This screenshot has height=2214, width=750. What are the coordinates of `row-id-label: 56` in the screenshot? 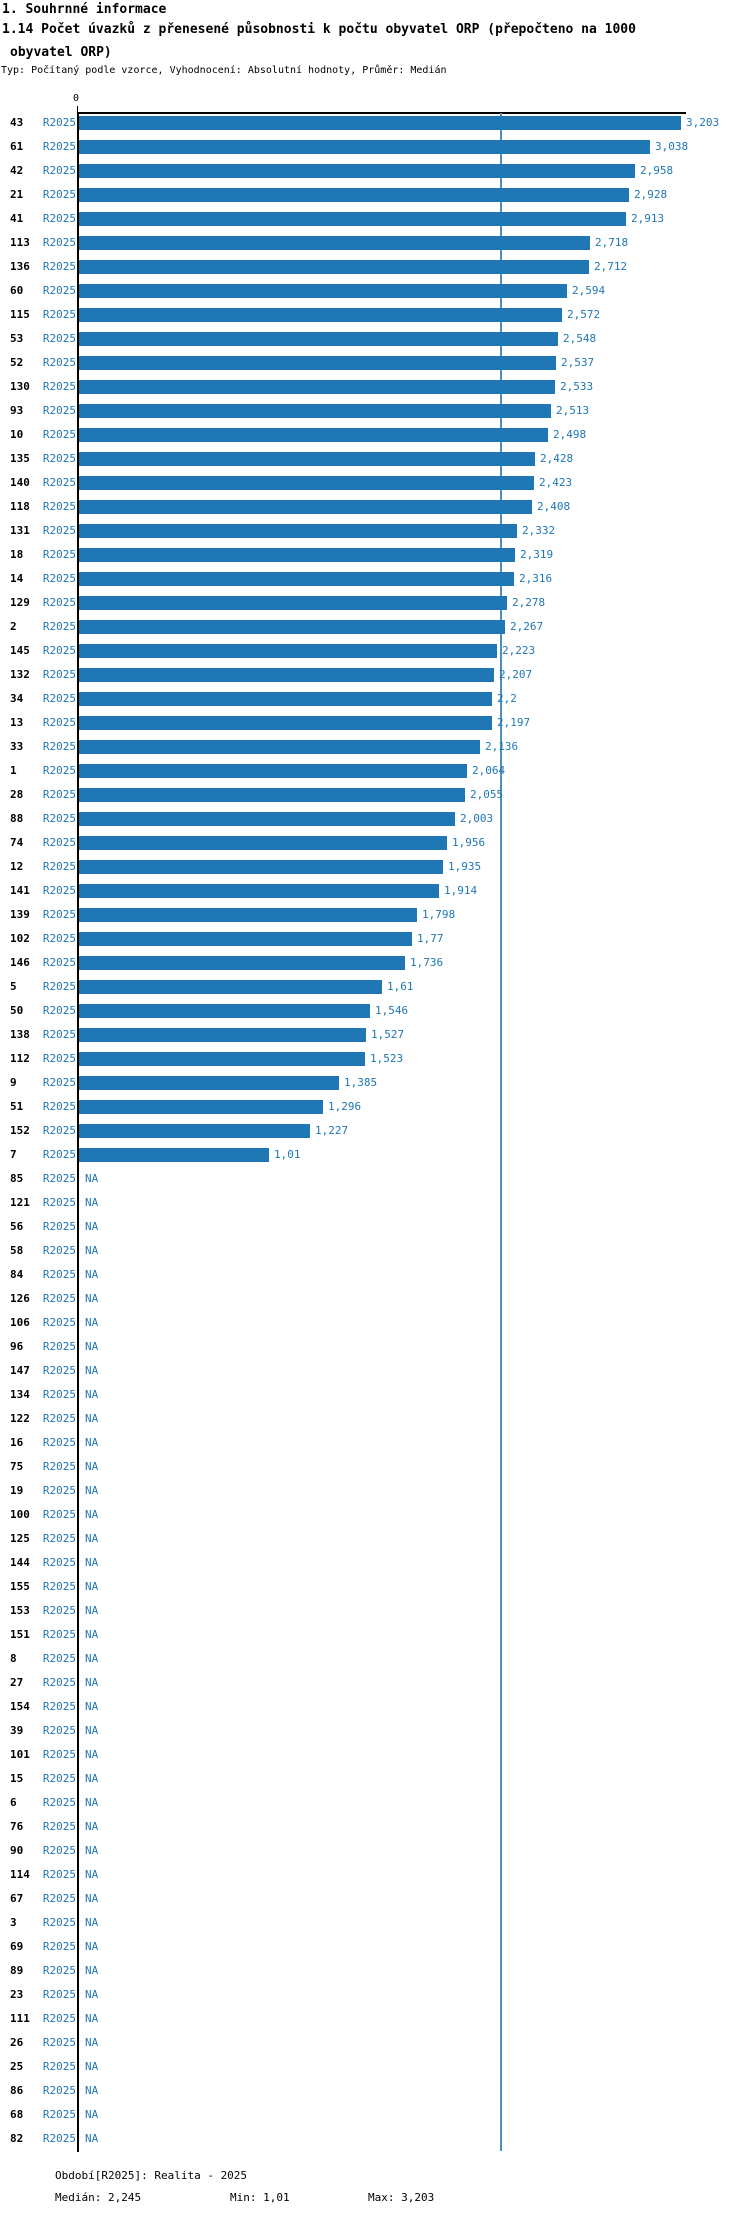 It's located at (17, 1226).